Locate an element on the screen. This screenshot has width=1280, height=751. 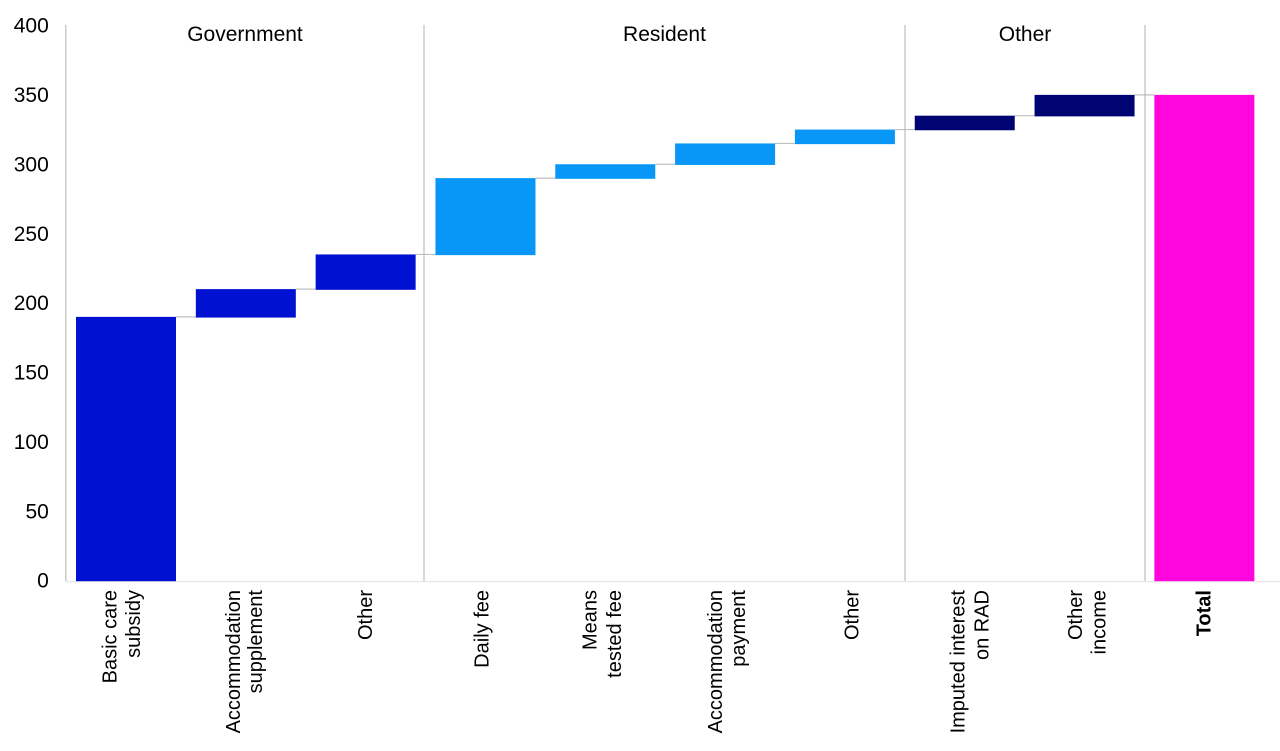
svg-text: payment is located at coordinates (739, 628).